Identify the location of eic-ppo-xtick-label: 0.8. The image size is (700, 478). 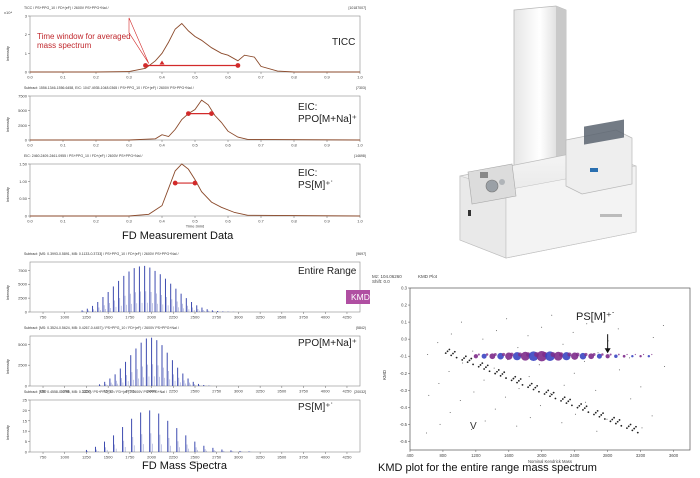
(294, 145).